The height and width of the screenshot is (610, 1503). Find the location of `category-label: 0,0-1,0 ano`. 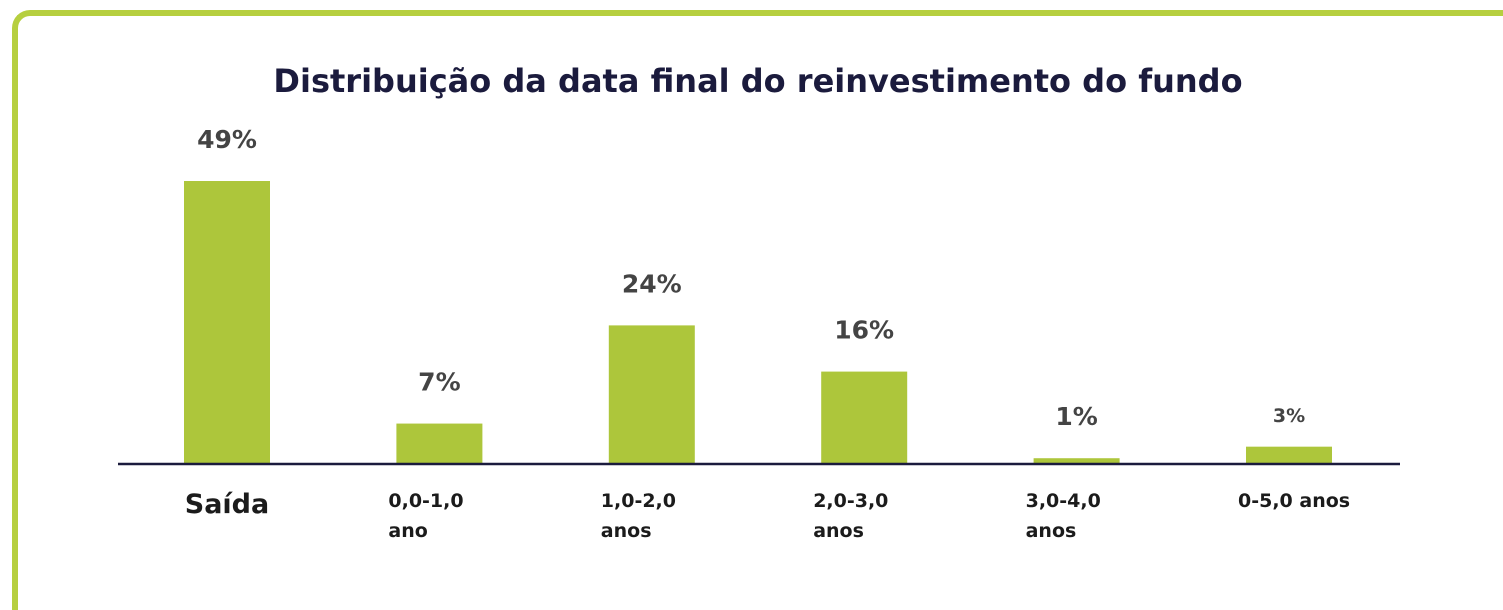

category-label: 0,0-1,0 ano is located at coordinates (426, 516).